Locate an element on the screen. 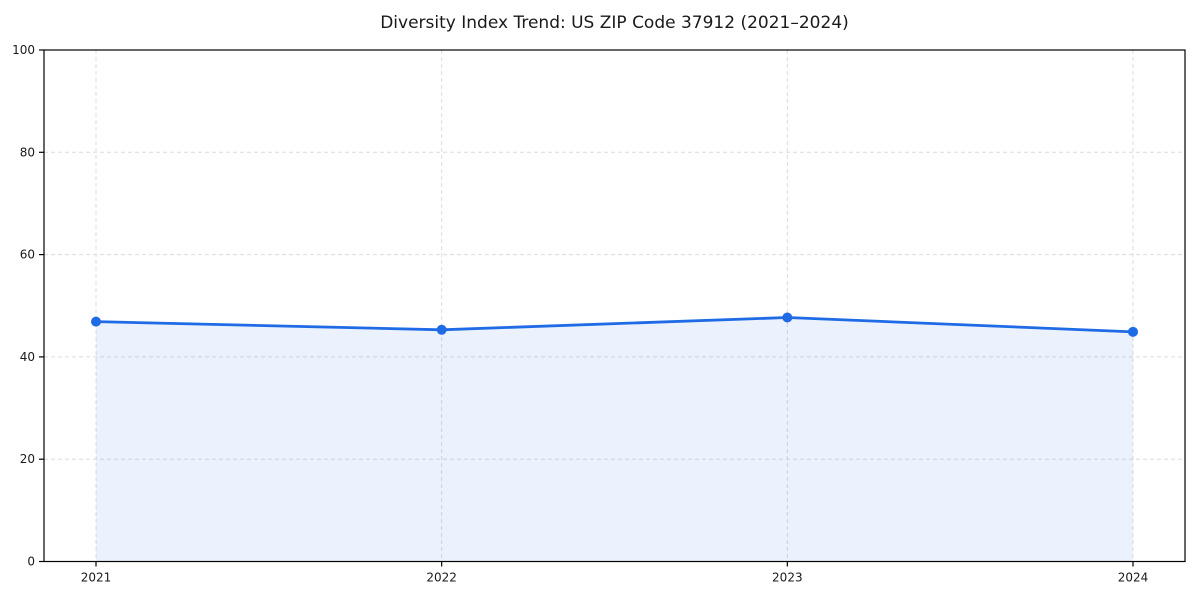 The height and width of the screenshot is (600, 1200). y-tick-label: 100 is located at coordinates (23, 50).